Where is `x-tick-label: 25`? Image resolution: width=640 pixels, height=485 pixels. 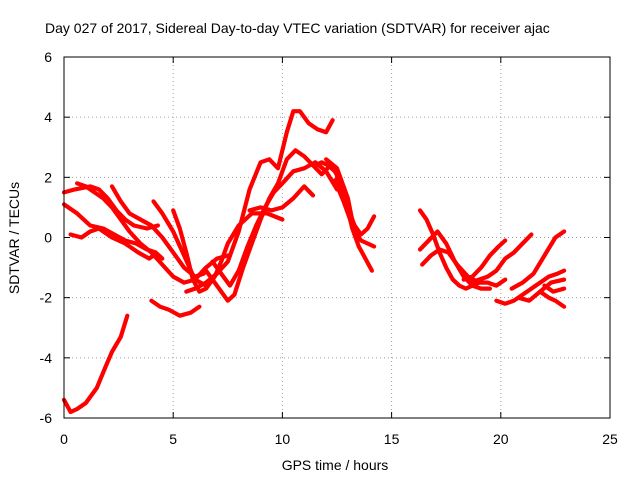
x-tick-label: 25 is located at coordinates (610, 439).